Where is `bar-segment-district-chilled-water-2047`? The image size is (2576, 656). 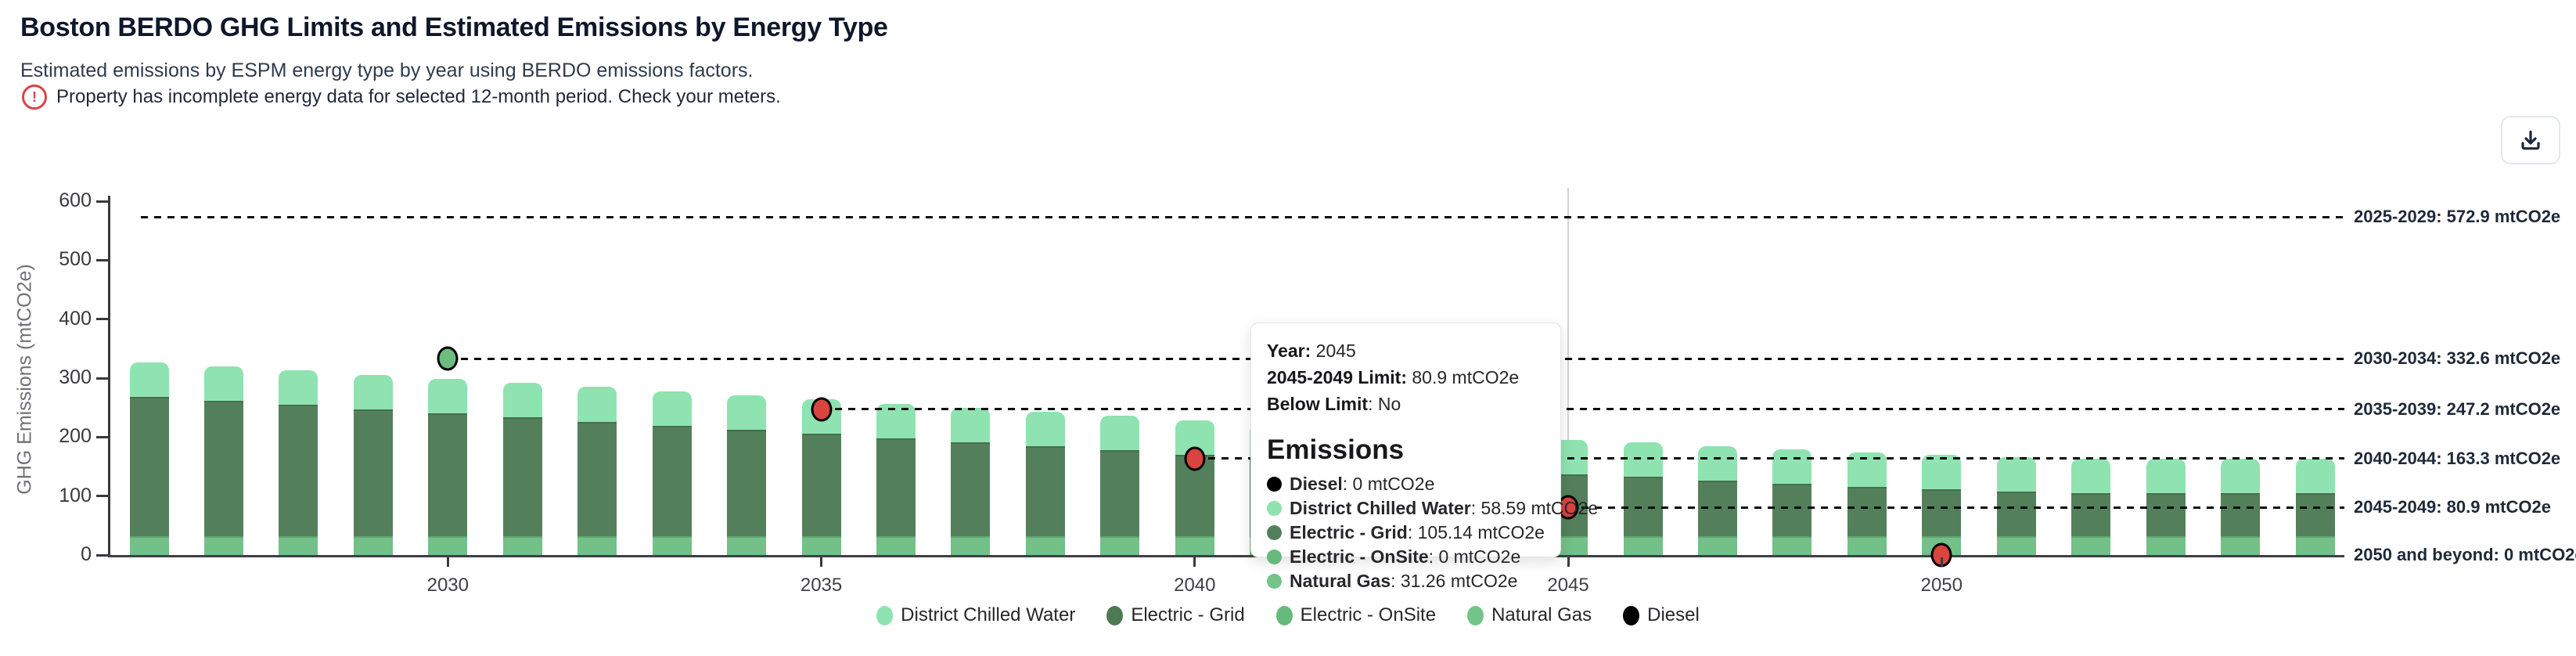 bar-segment-district-chilled-water-2047 is located at coordinates (1717, 463).